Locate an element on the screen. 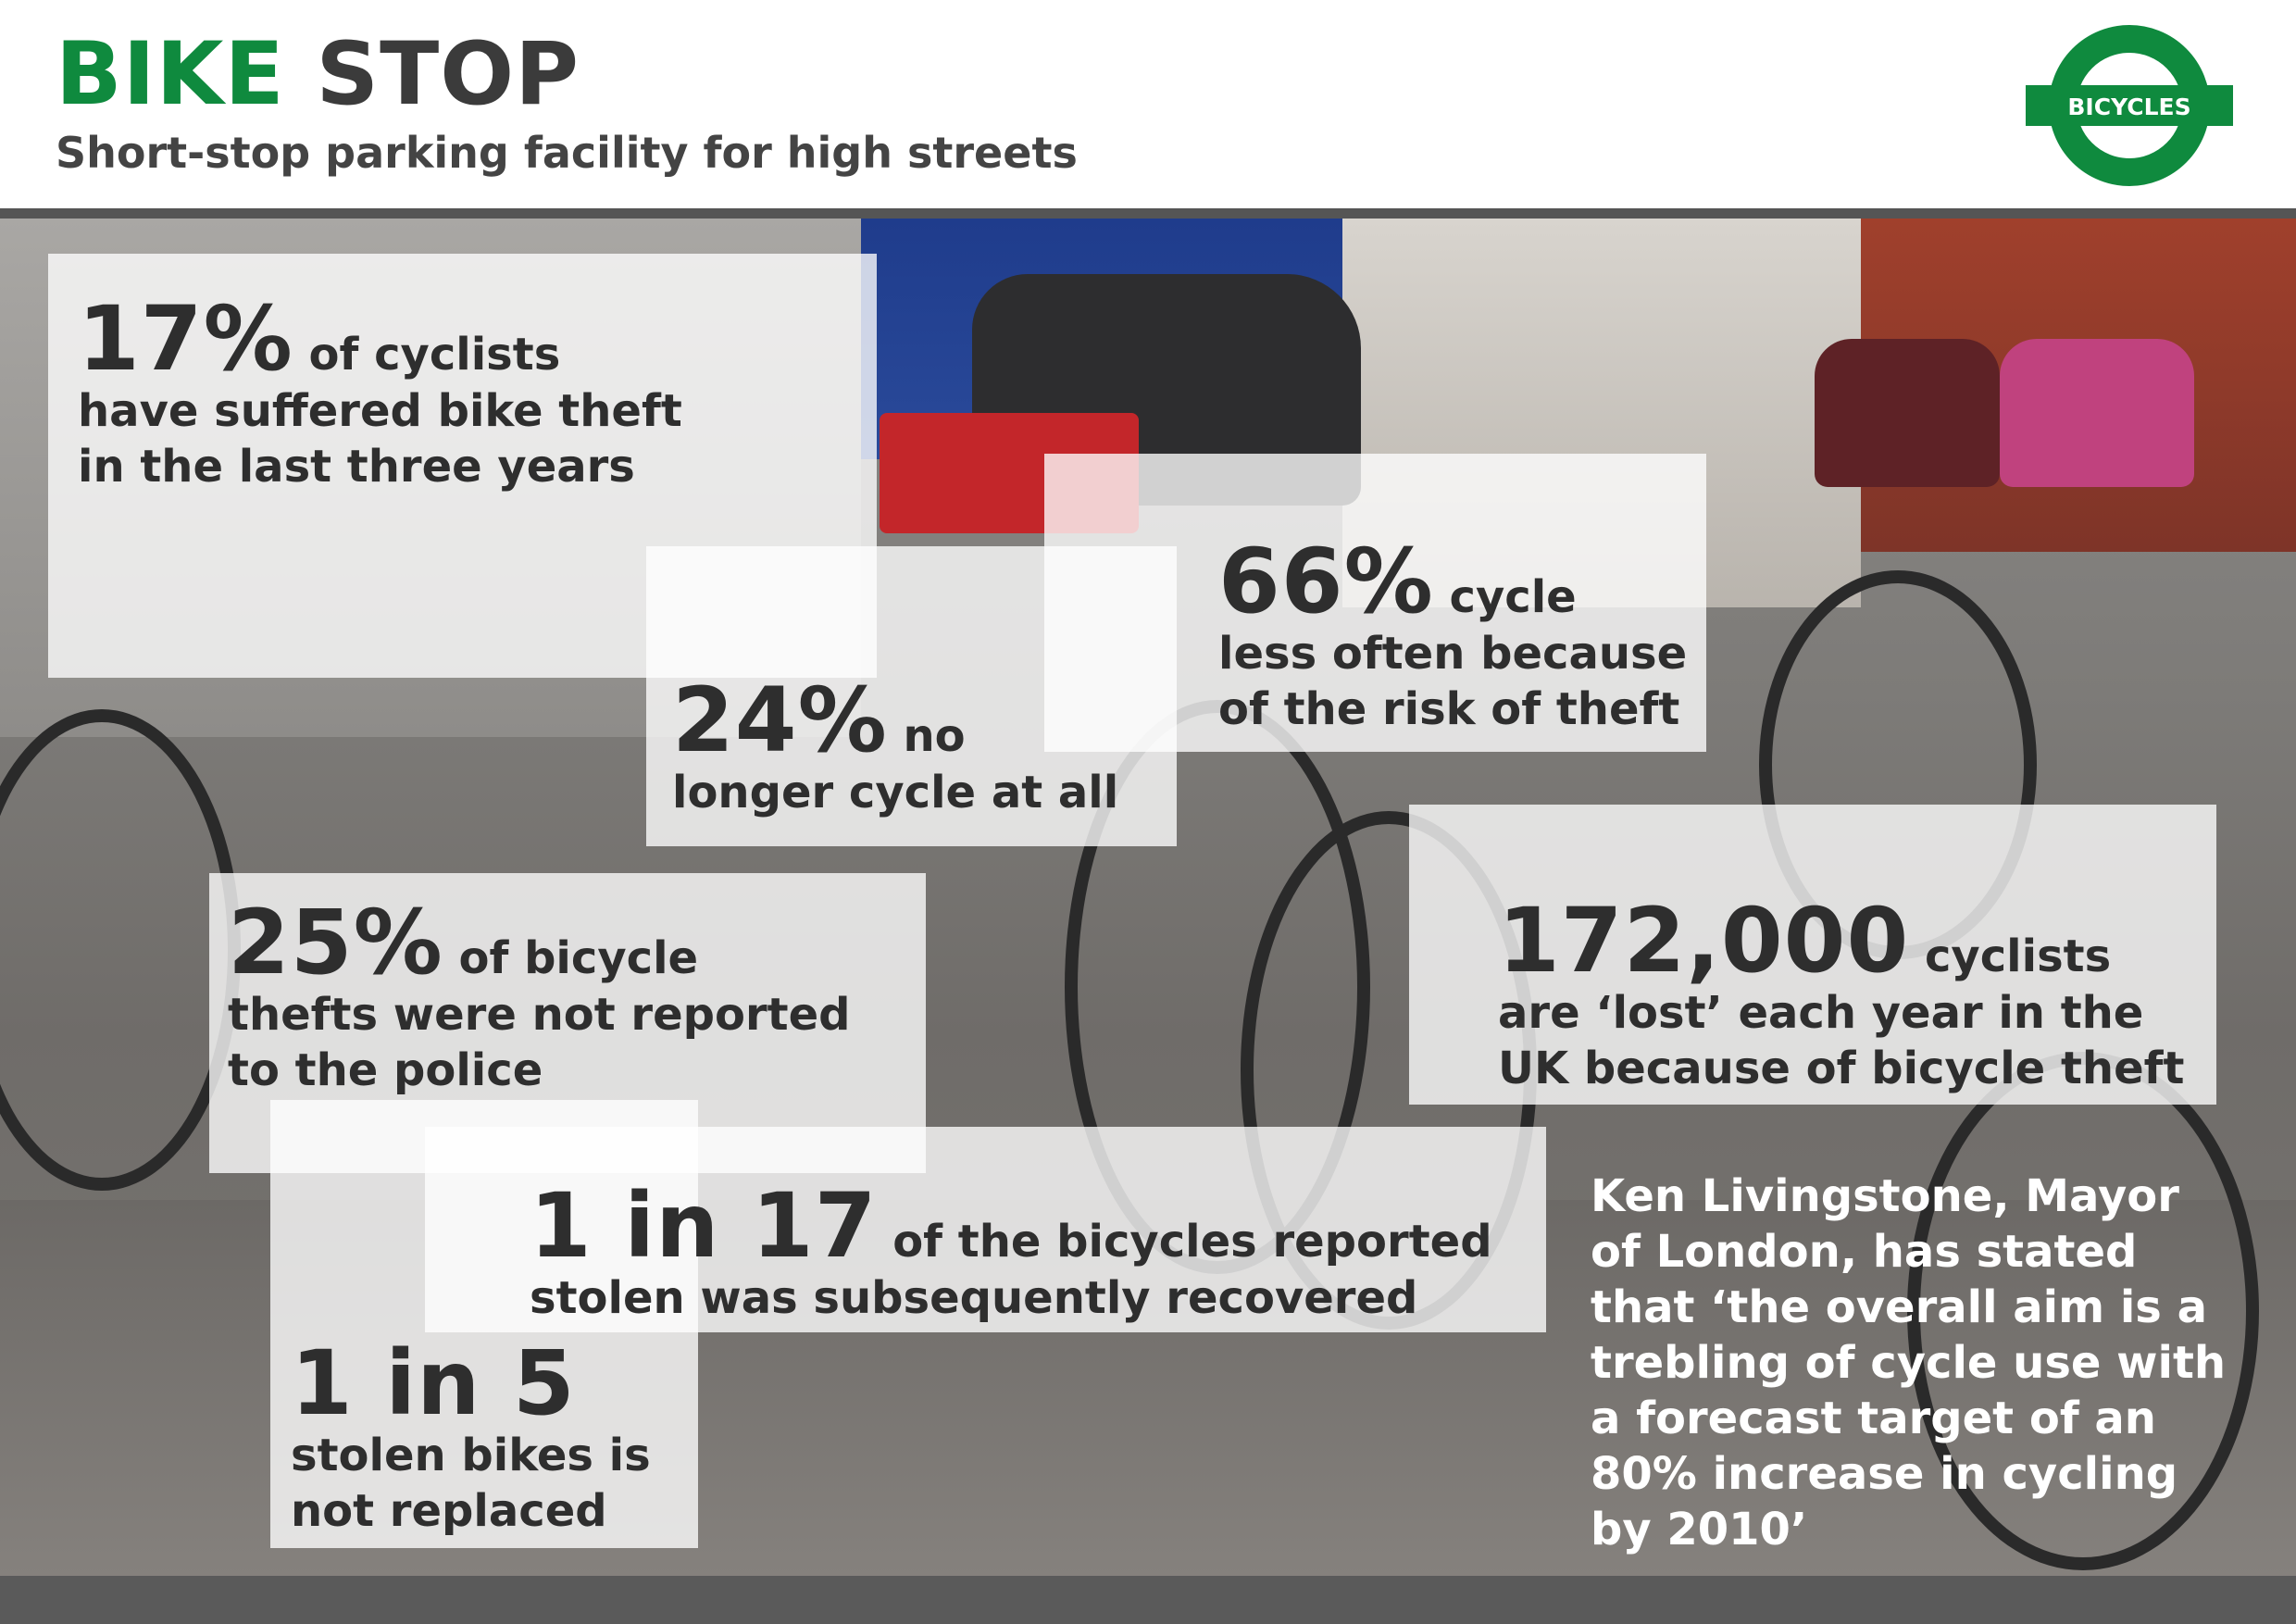 The image size is (2296, 1624). stat-24-percent: 24% no longer cycle at all is located at coordinates (895, 743).